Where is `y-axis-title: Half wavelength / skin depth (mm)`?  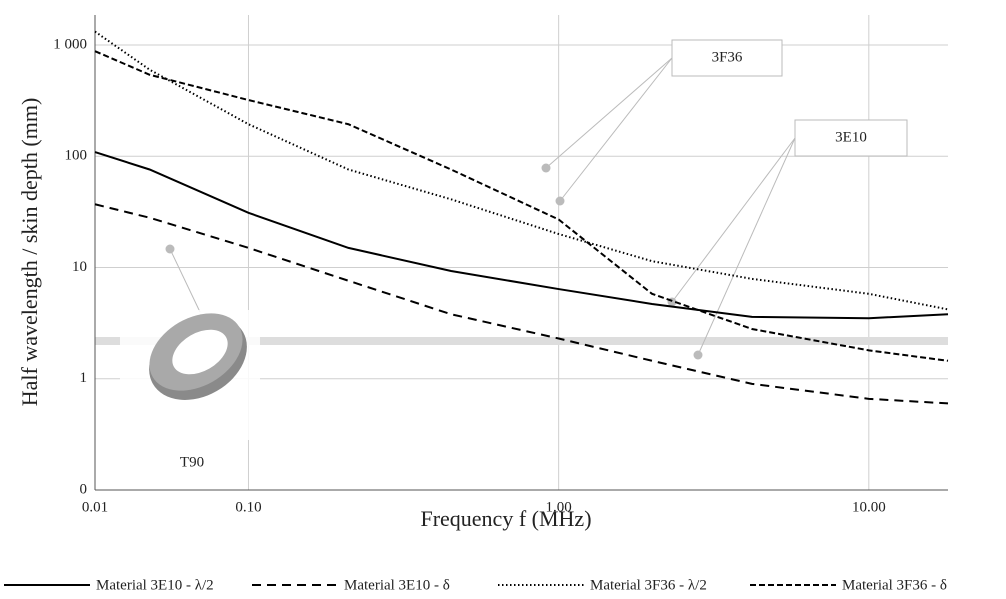
y-axis-title: Half wavelength / skin depth (mm) is located at coordinates (29, 252).